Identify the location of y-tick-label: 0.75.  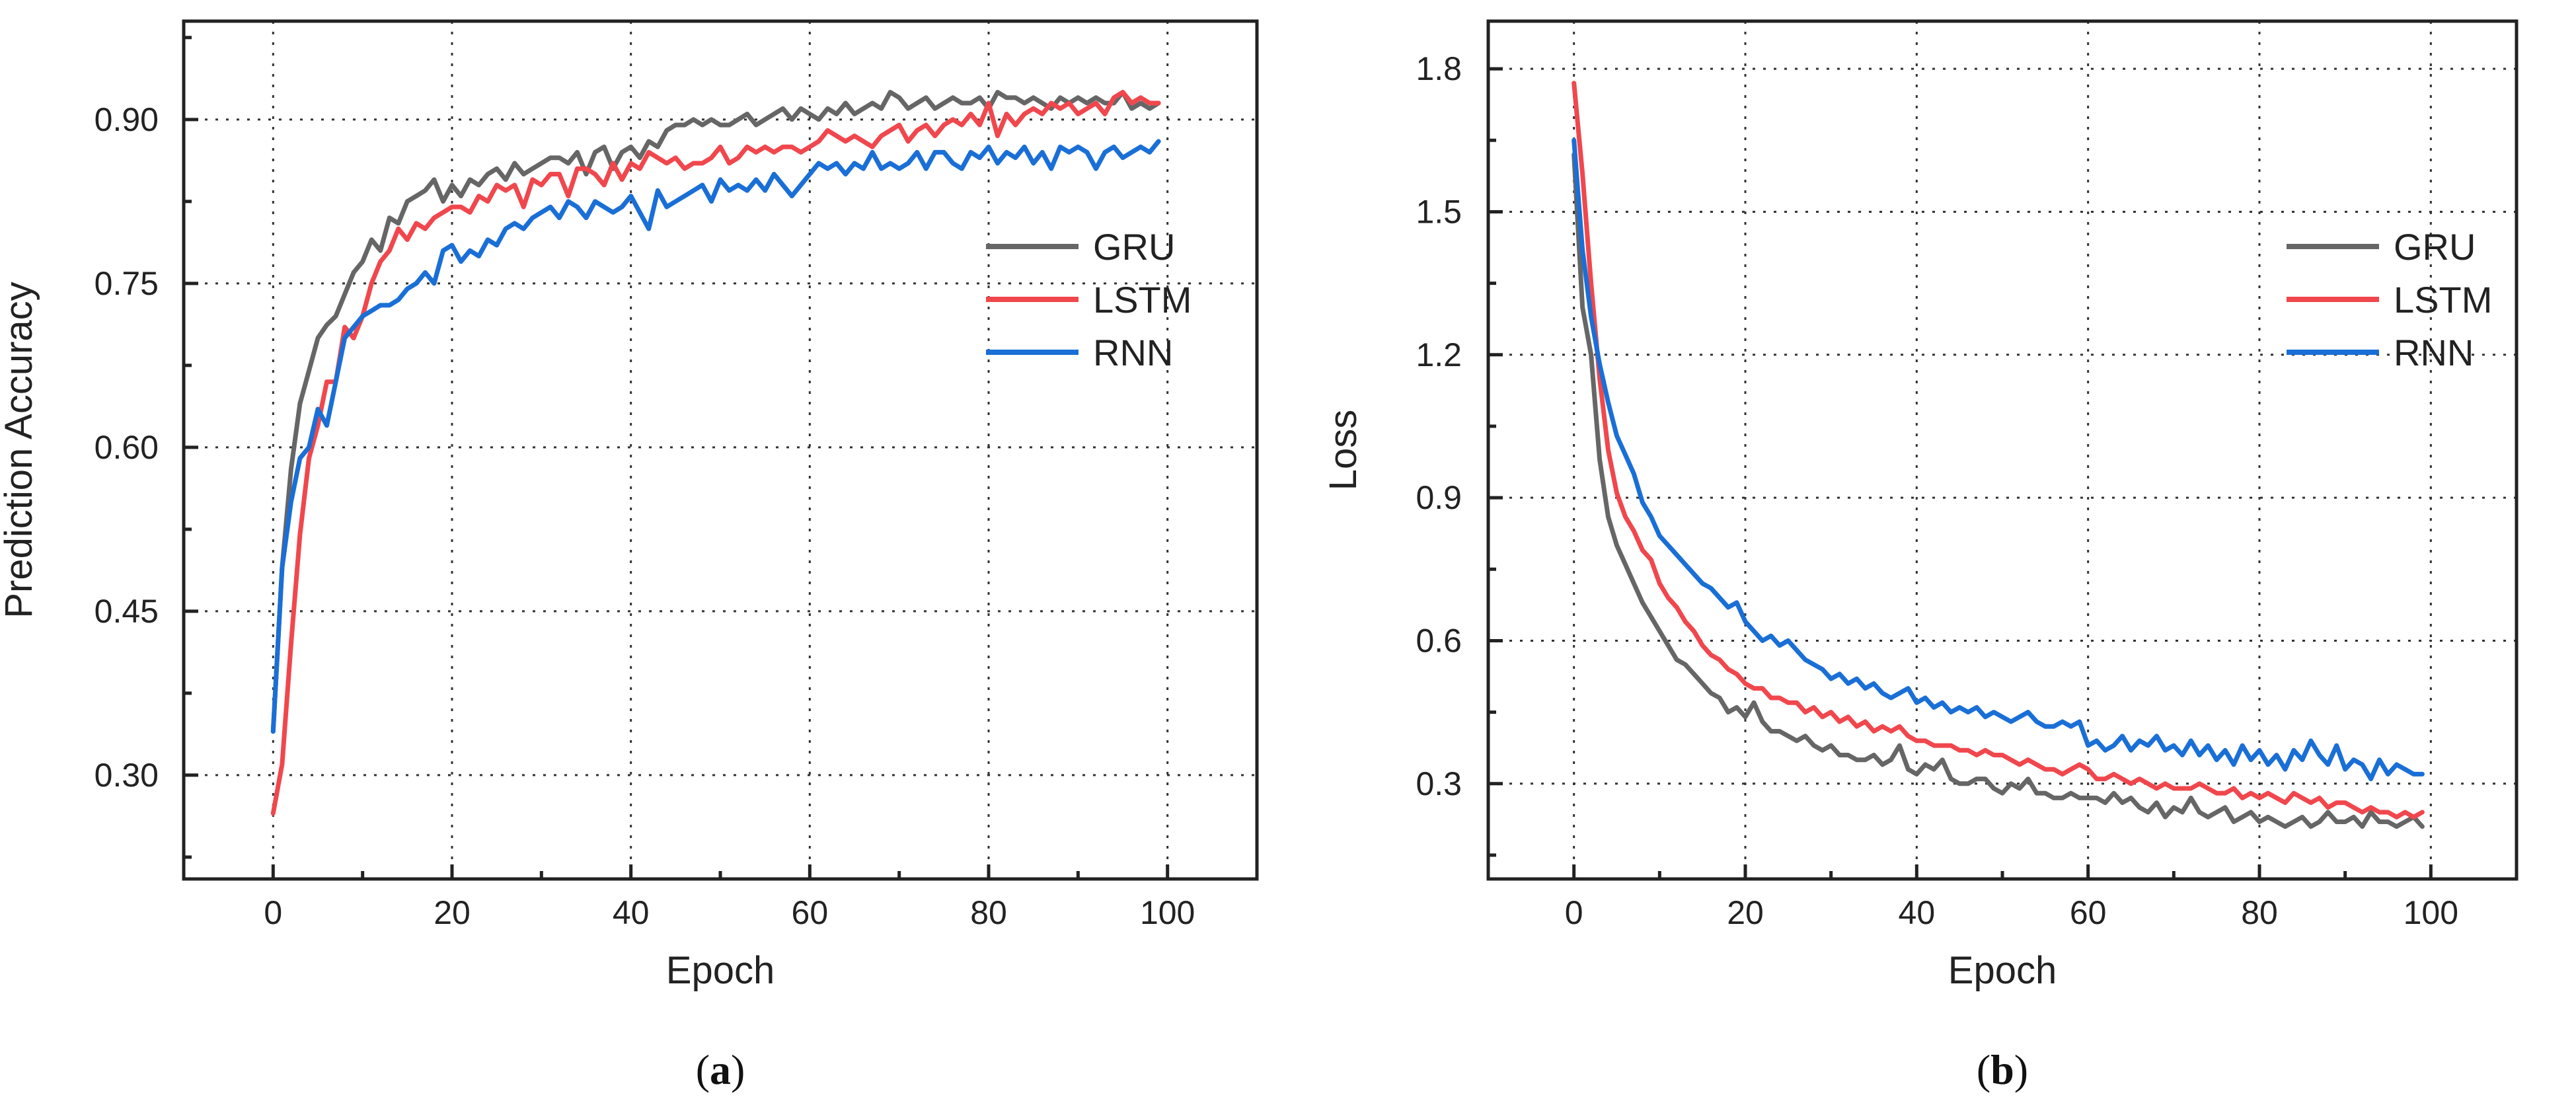
(127, 283).